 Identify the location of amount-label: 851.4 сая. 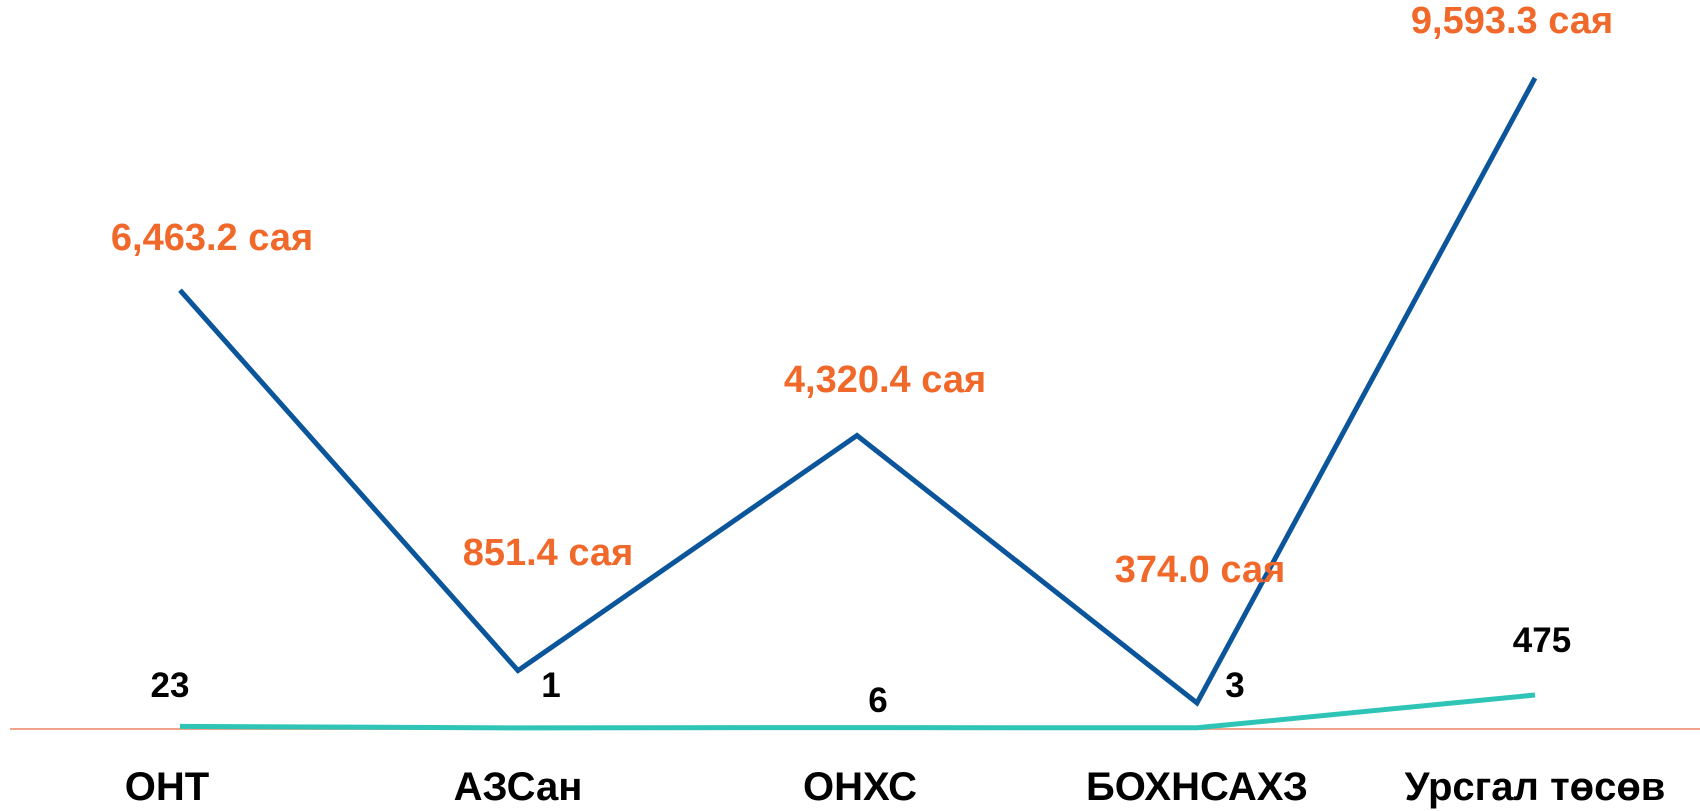
(548, 553).